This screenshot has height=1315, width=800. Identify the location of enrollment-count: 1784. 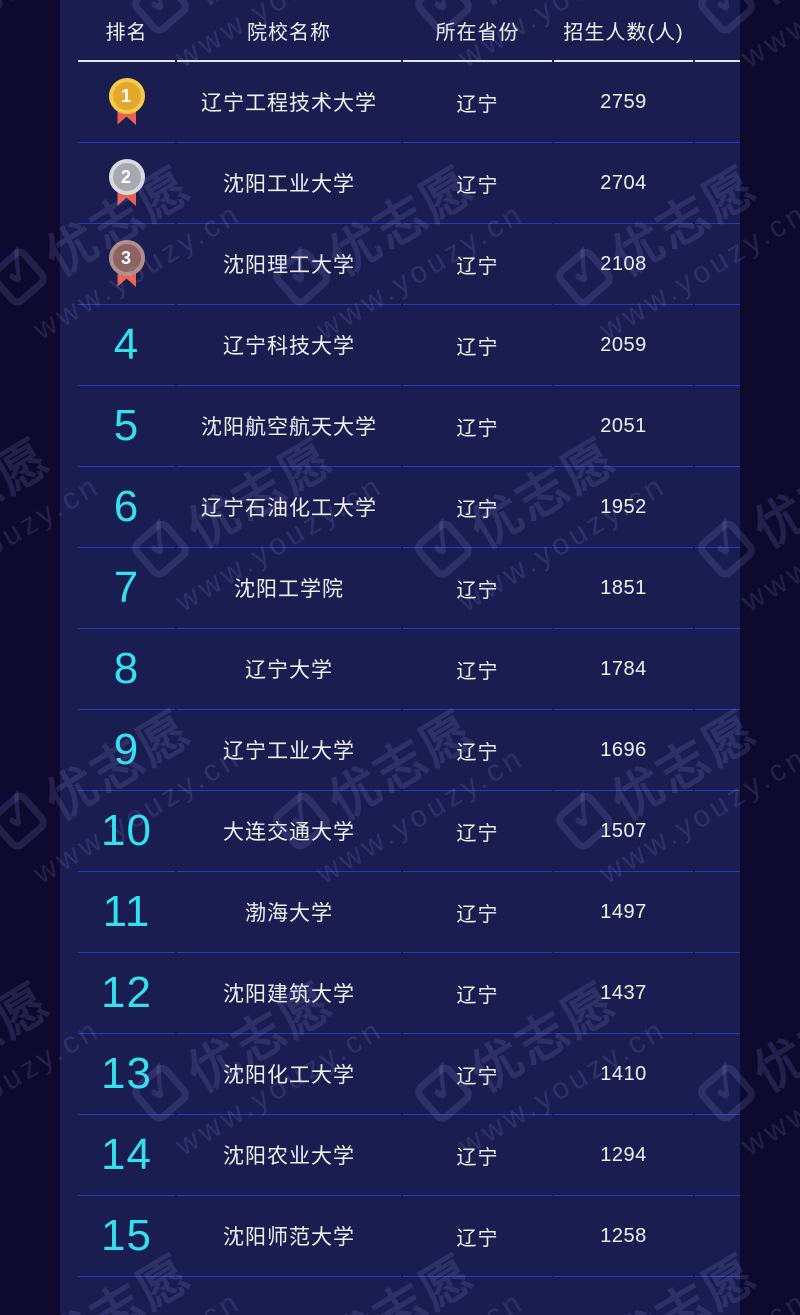
(623, 669).